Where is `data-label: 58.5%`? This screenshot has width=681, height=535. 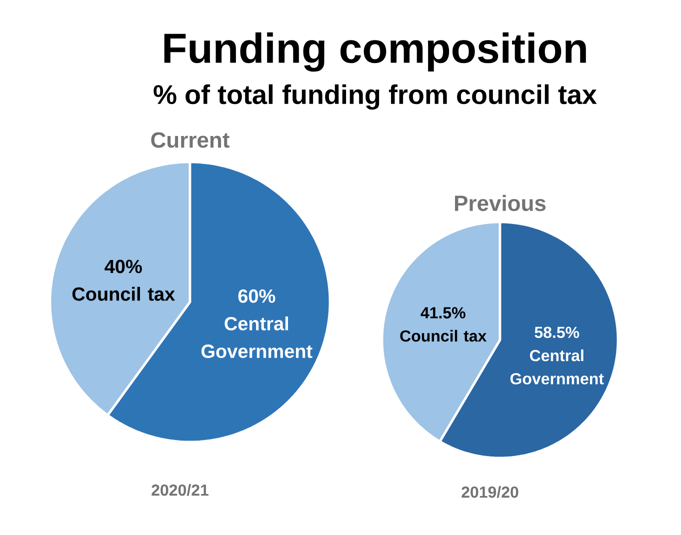 data-label: 58.5% is located at coordinates (557, 332).